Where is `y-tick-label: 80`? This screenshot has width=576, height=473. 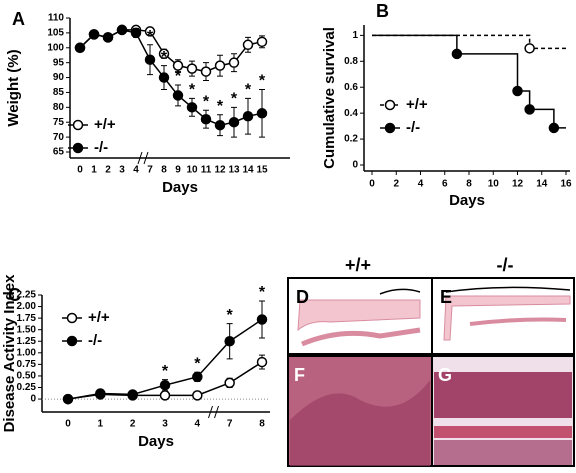 y-tick-label: 80 is located at coordinates (59, 107).